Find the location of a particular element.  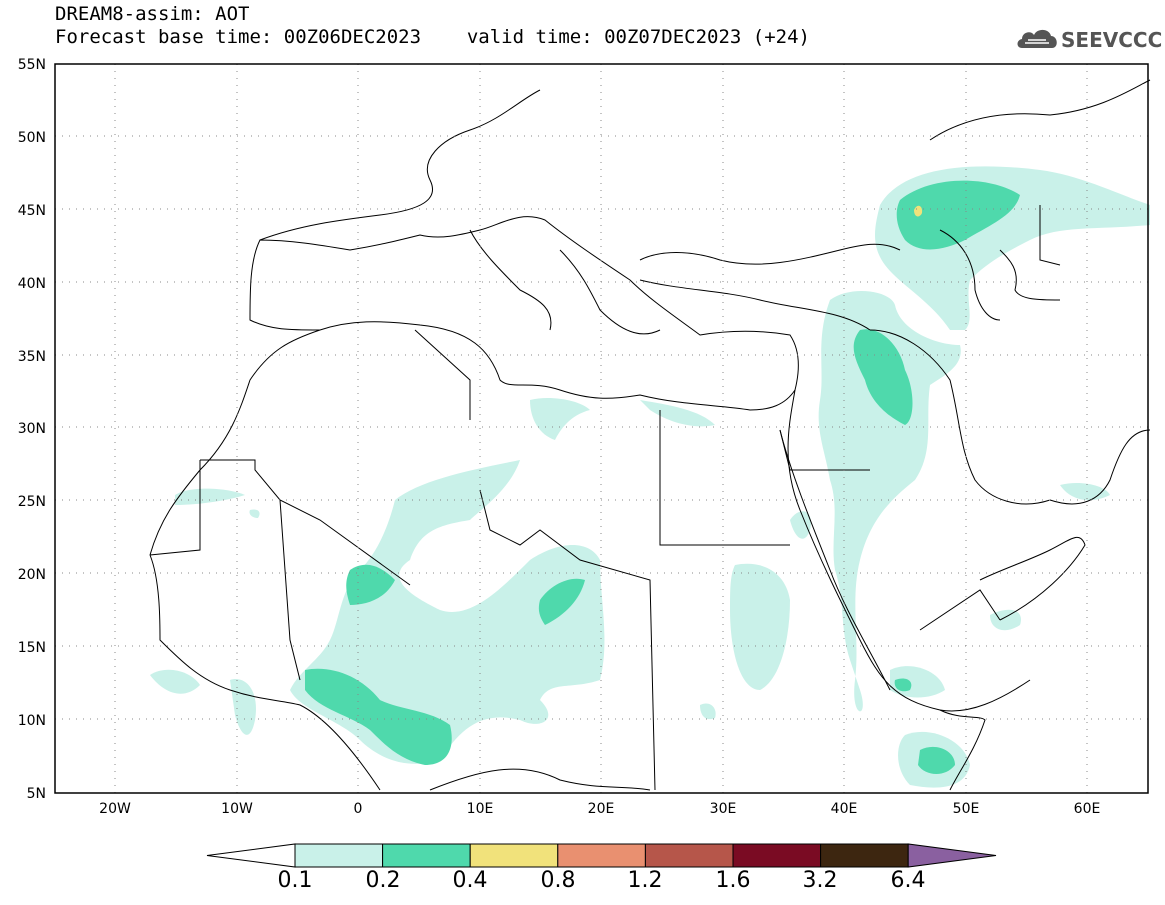

lon-tick-label: 40E is located at coordinates (844, 809).